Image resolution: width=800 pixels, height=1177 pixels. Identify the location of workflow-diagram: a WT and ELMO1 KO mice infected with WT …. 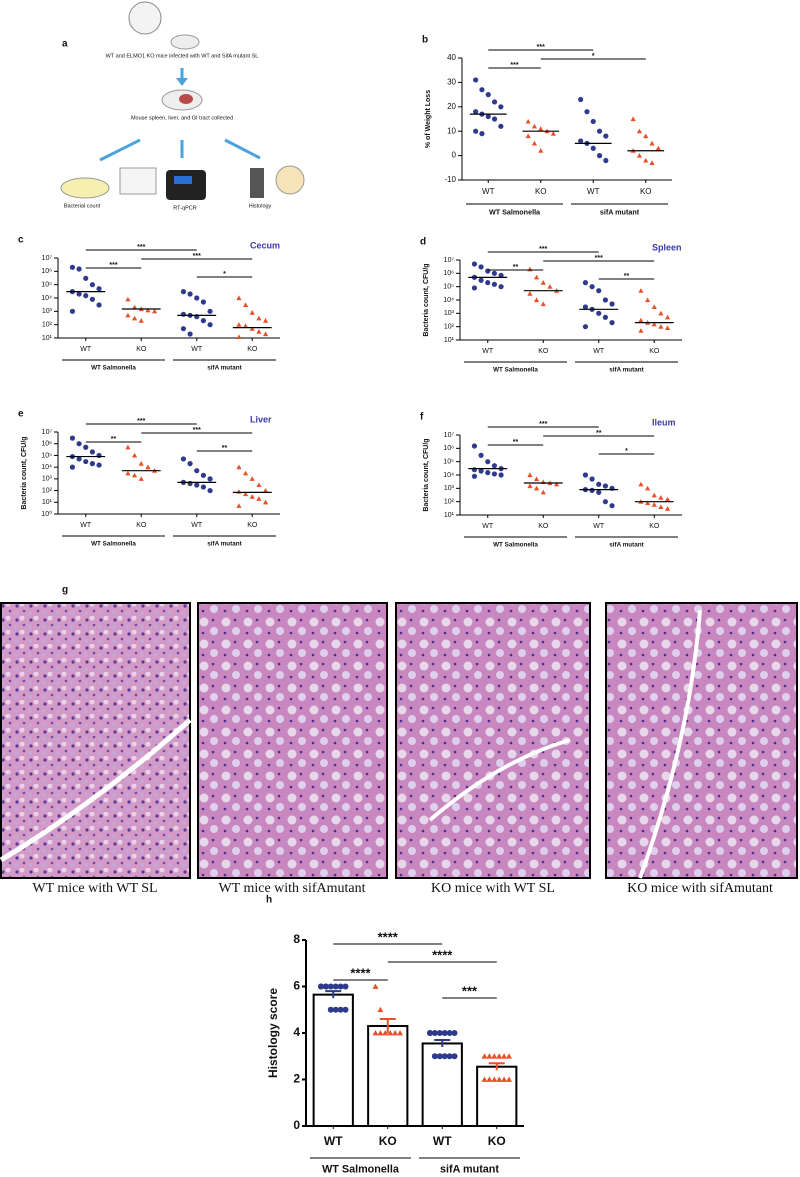
(182, 106).